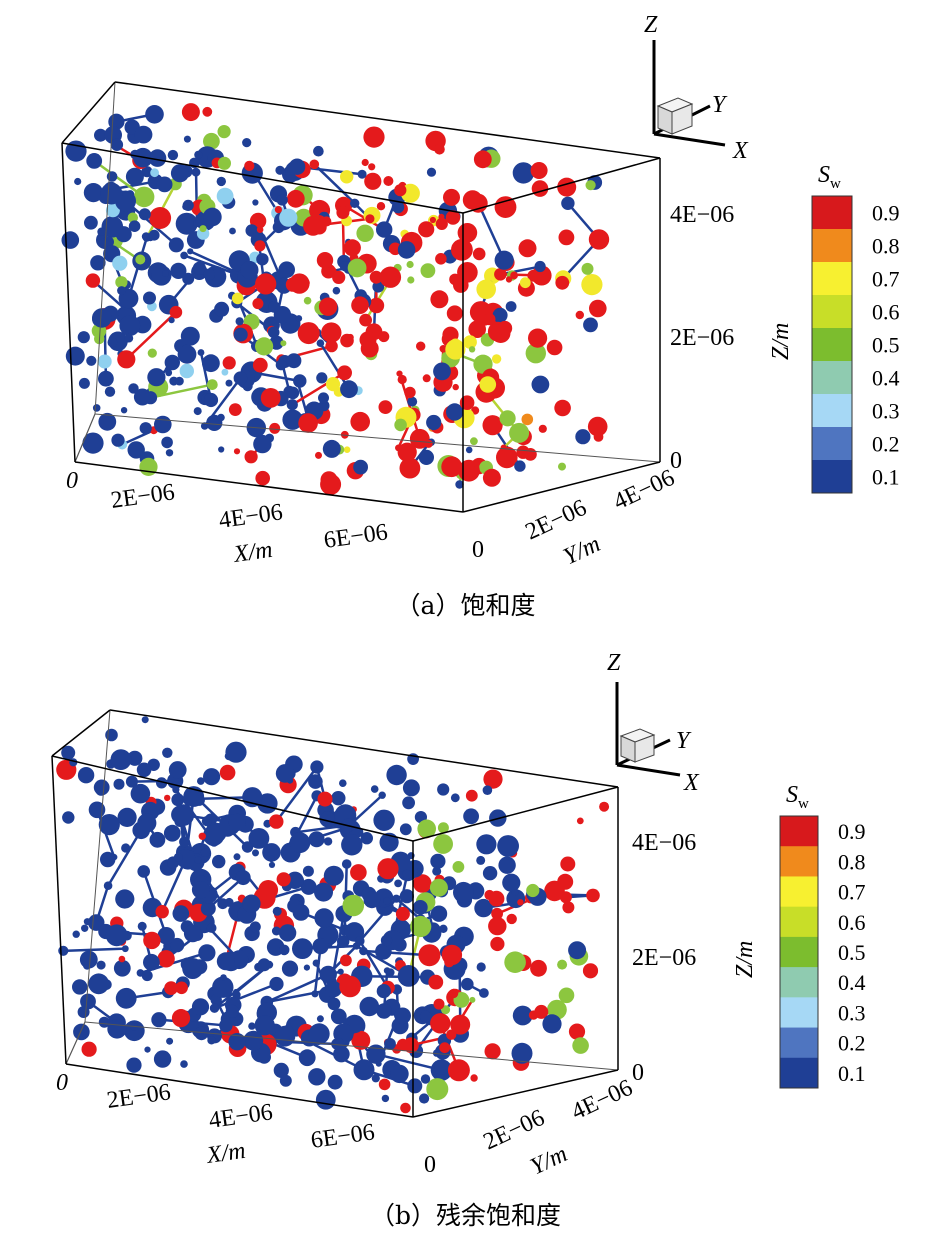 The width and height of the screenshot is (931, 1235). Describe the element at coordinates (240, 1116) in the screenshot. I see `x-tick-2: 4E−06` at that location.